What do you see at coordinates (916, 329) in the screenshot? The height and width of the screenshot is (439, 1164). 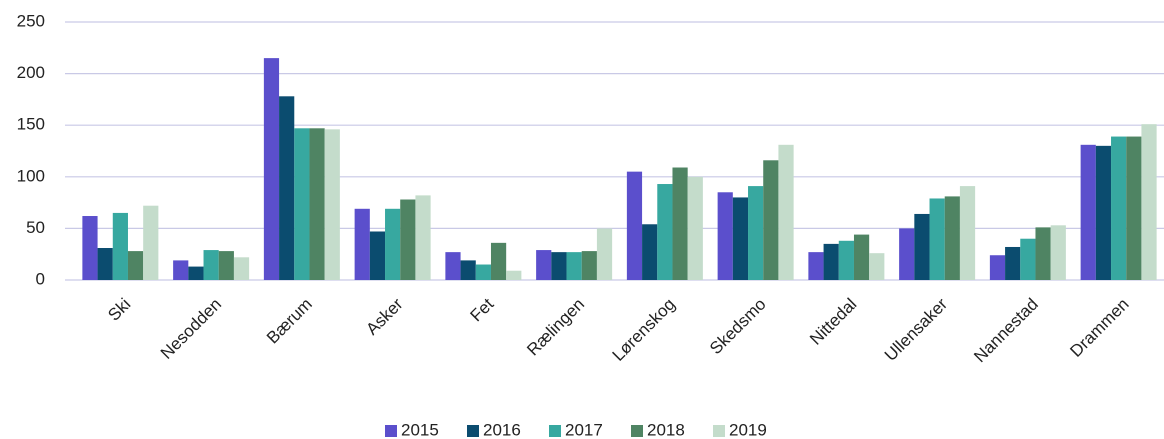 I see `x-tick-label: Ullensaker` at bounding box center [916, 329].